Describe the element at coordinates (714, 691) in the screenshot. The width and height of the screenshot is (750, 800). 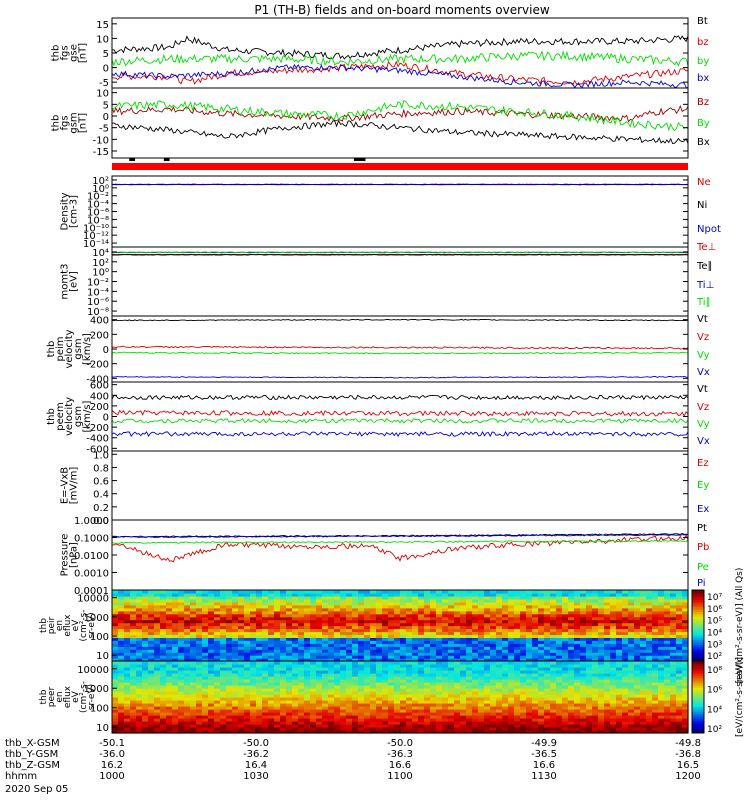
I see `colorbar-tick-1-1: 10⁶` at that location.